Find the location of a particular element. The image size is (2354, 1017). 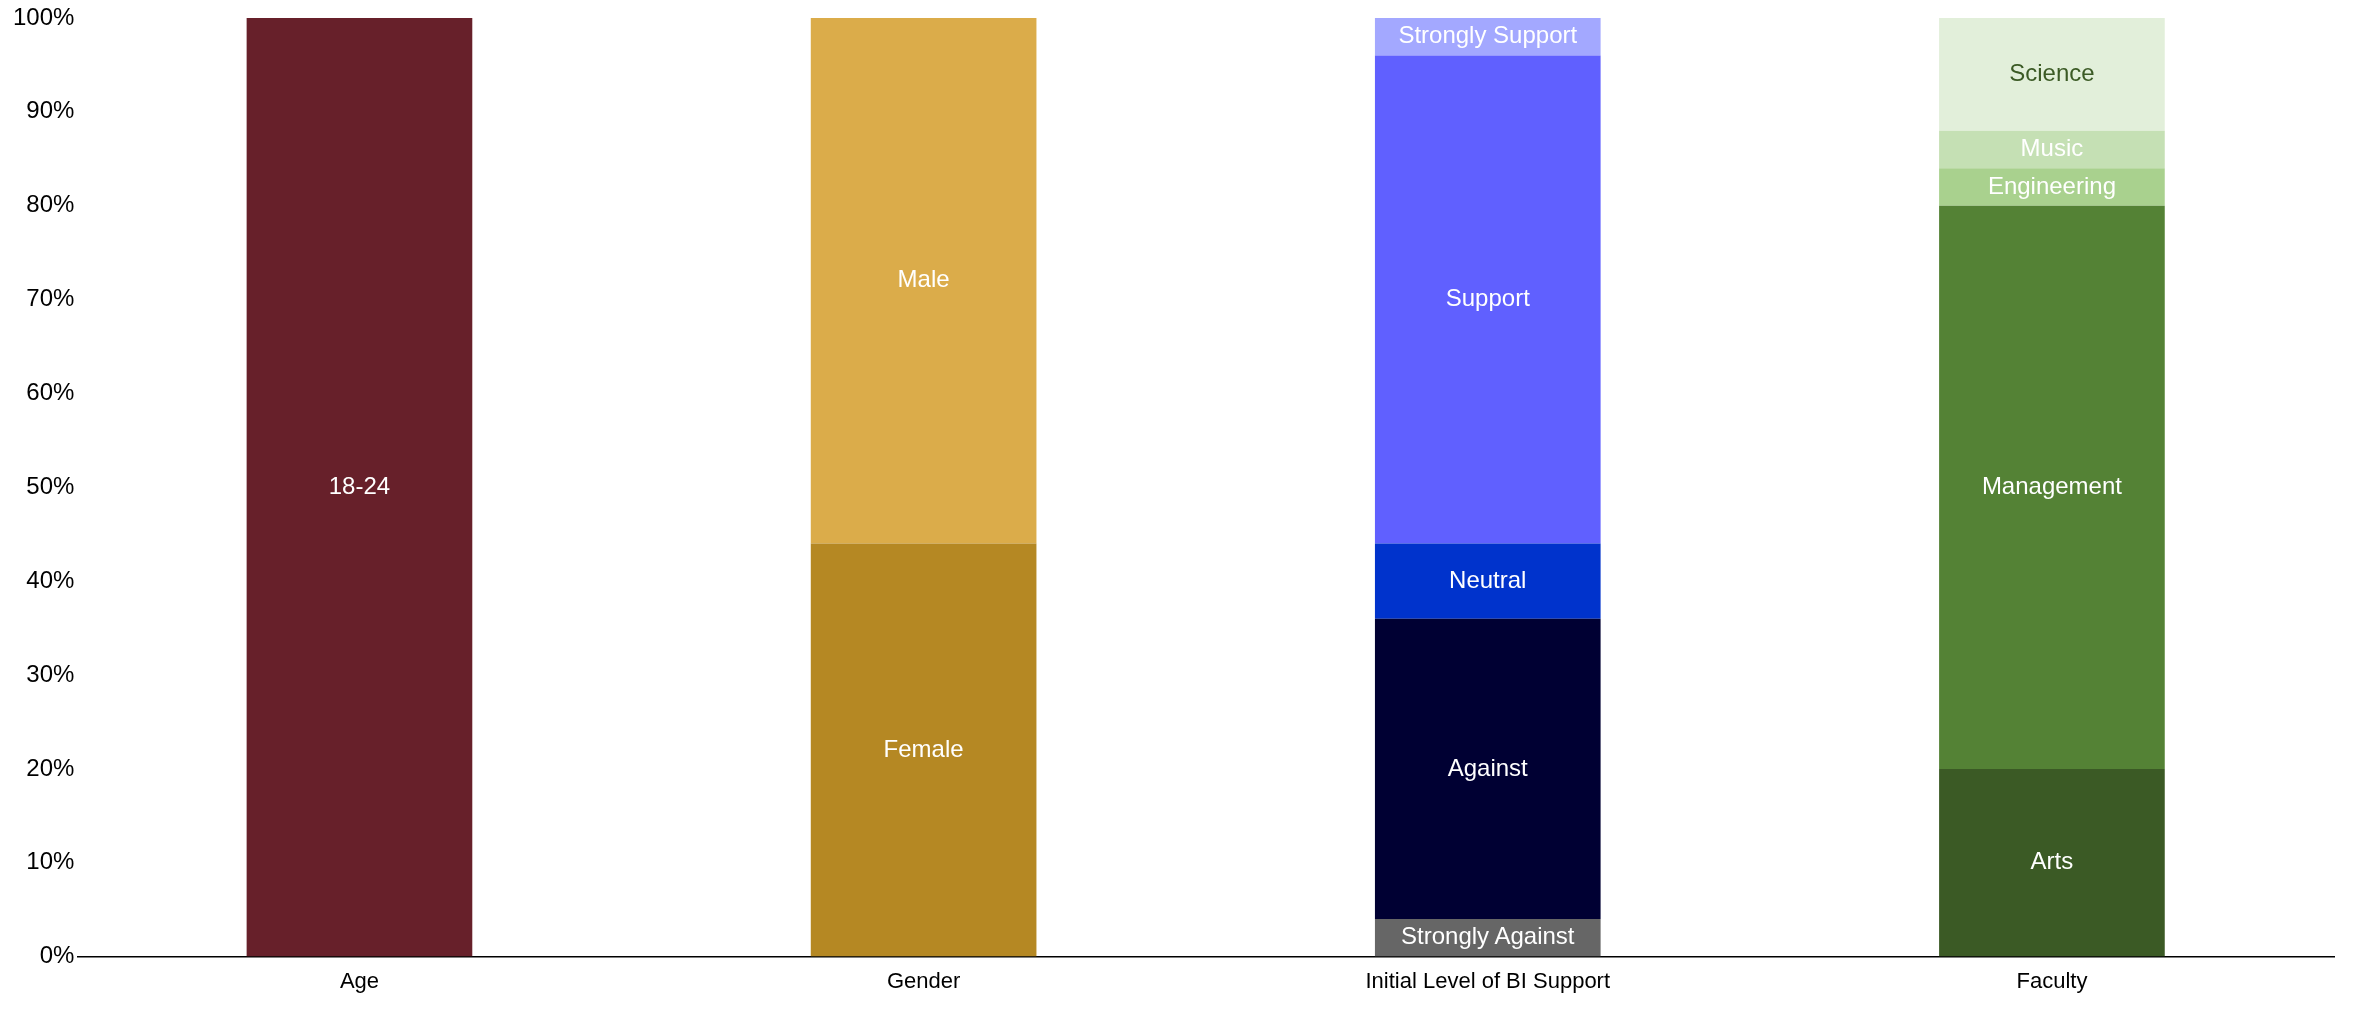

series-label: Engineering is located at coordinates (2051, 185).